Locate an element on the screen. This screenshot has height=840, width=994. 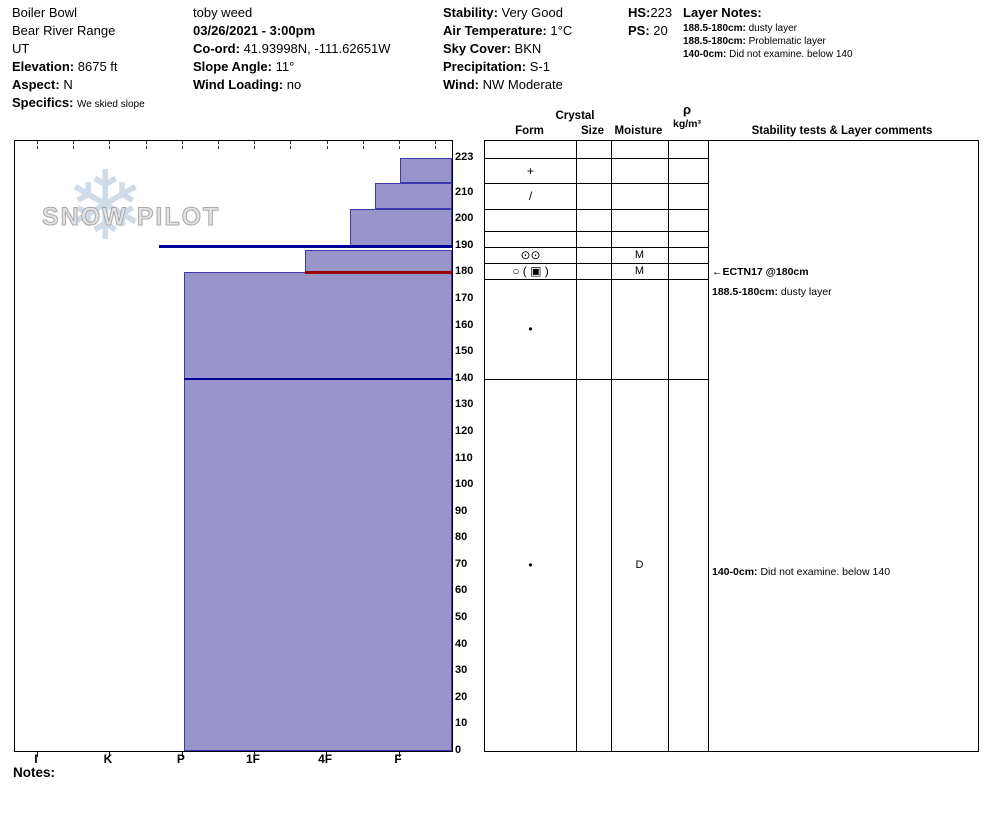
snowflake-icon: ❄ is located at coordinates (105, 206).